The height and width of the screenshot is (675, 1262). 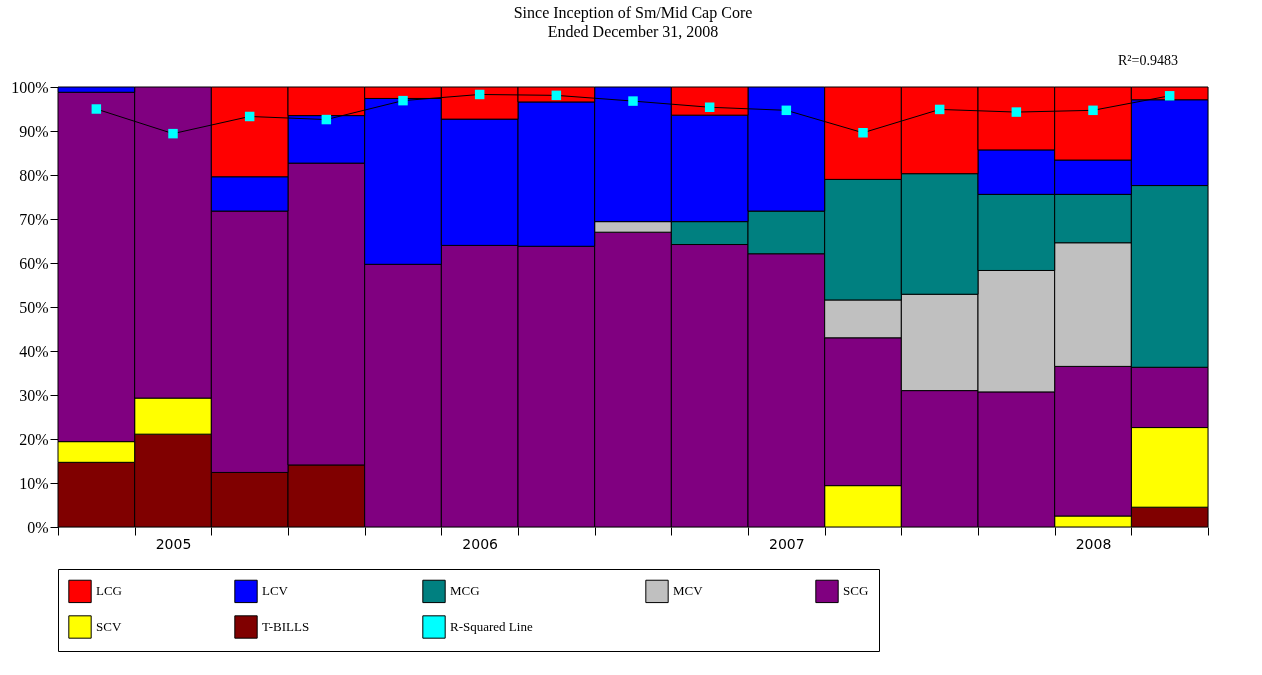 What do you see at coordinates (688, 591) in the screenshot?
I see `legend-label: MCV` at bounding box center [688, 591].